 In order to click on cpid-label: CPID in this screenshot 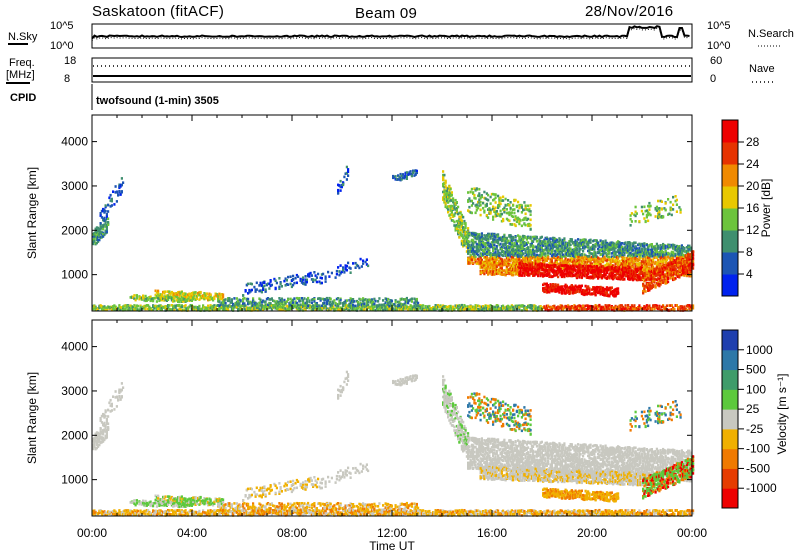, I will do `click(23, 98)`.